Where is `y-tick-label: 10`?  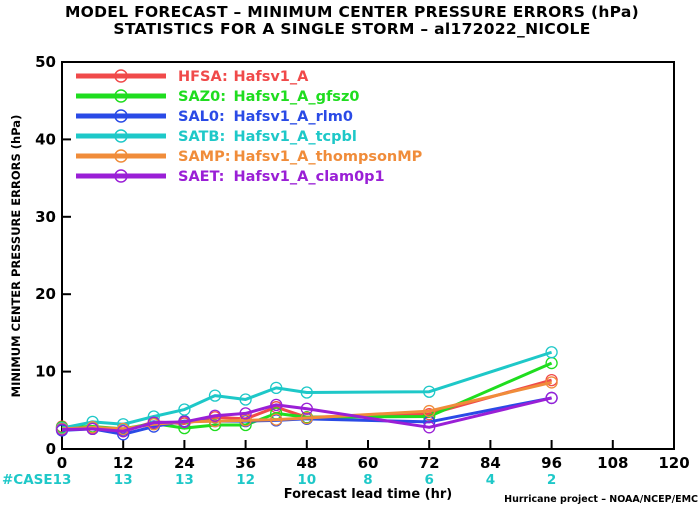 y-tick-label: 10 is located at coordinates (45, 372).